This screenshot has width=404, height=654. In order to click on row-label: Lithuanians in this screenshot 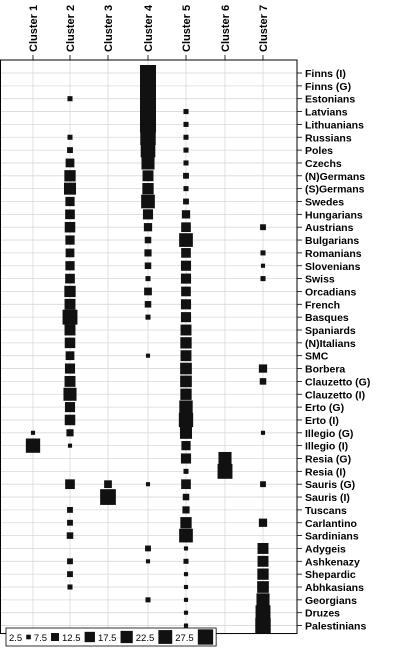, I will do `click(334, 125)`.